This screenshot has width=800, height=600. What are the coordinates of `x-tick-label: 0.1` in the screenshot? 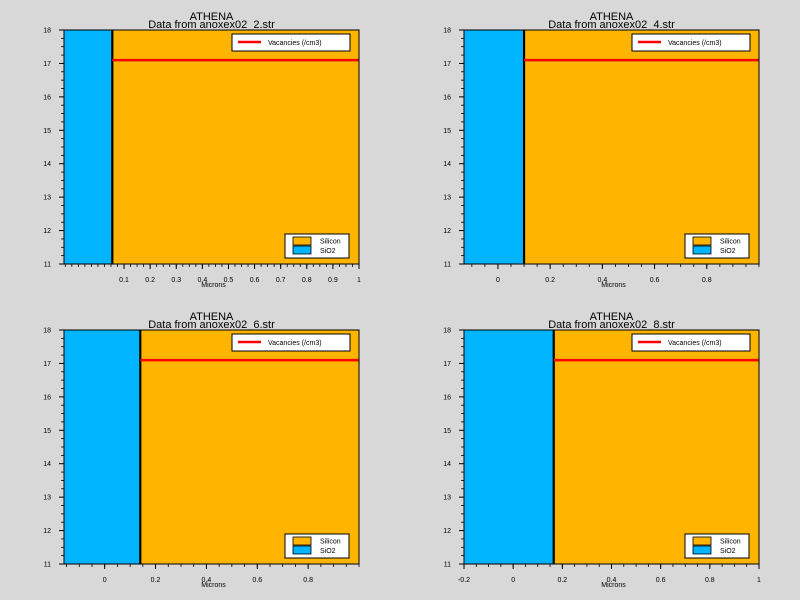 It's located at (124, 280).